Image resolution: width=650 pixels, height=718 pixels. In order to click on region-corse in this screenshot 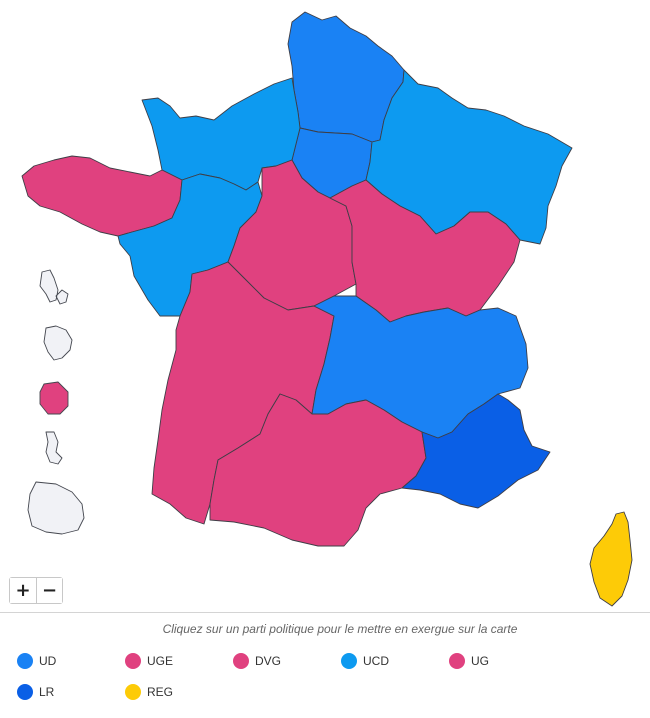, I will do `click(611, 559)`.